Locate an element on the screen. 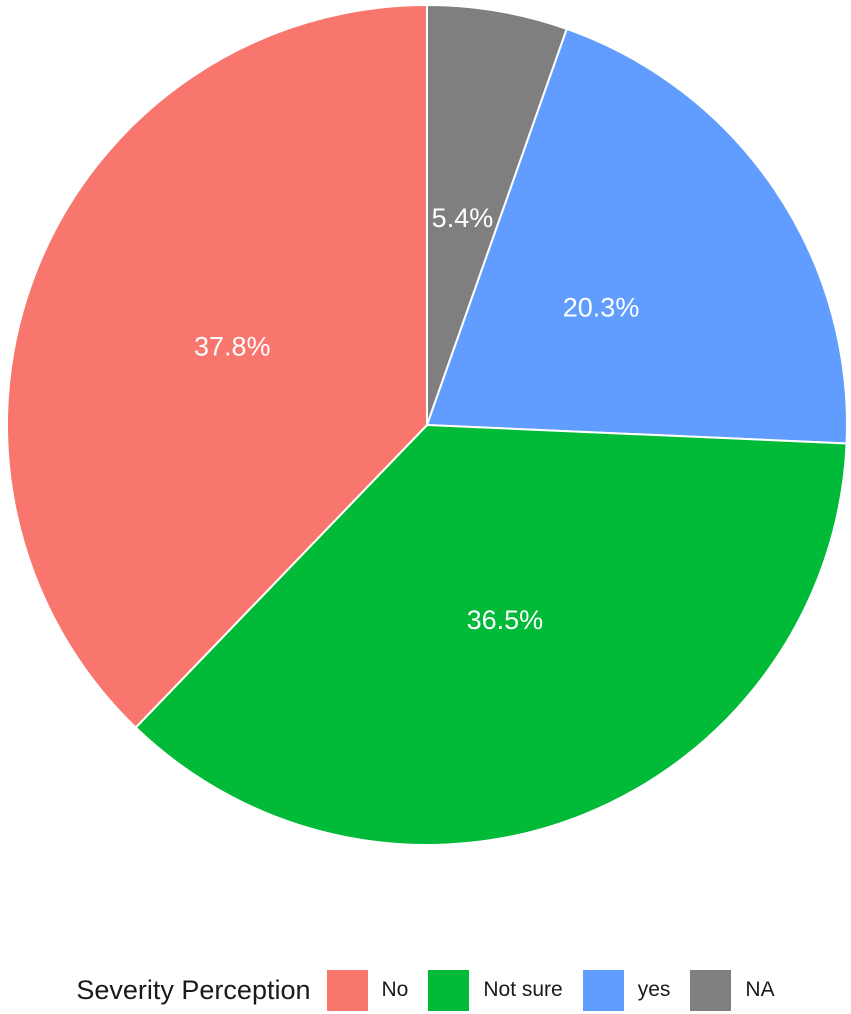 The width and height of the screenshot is (851, 1014). slice-label-yes: 20.3% is located at coordinates (601, 308).